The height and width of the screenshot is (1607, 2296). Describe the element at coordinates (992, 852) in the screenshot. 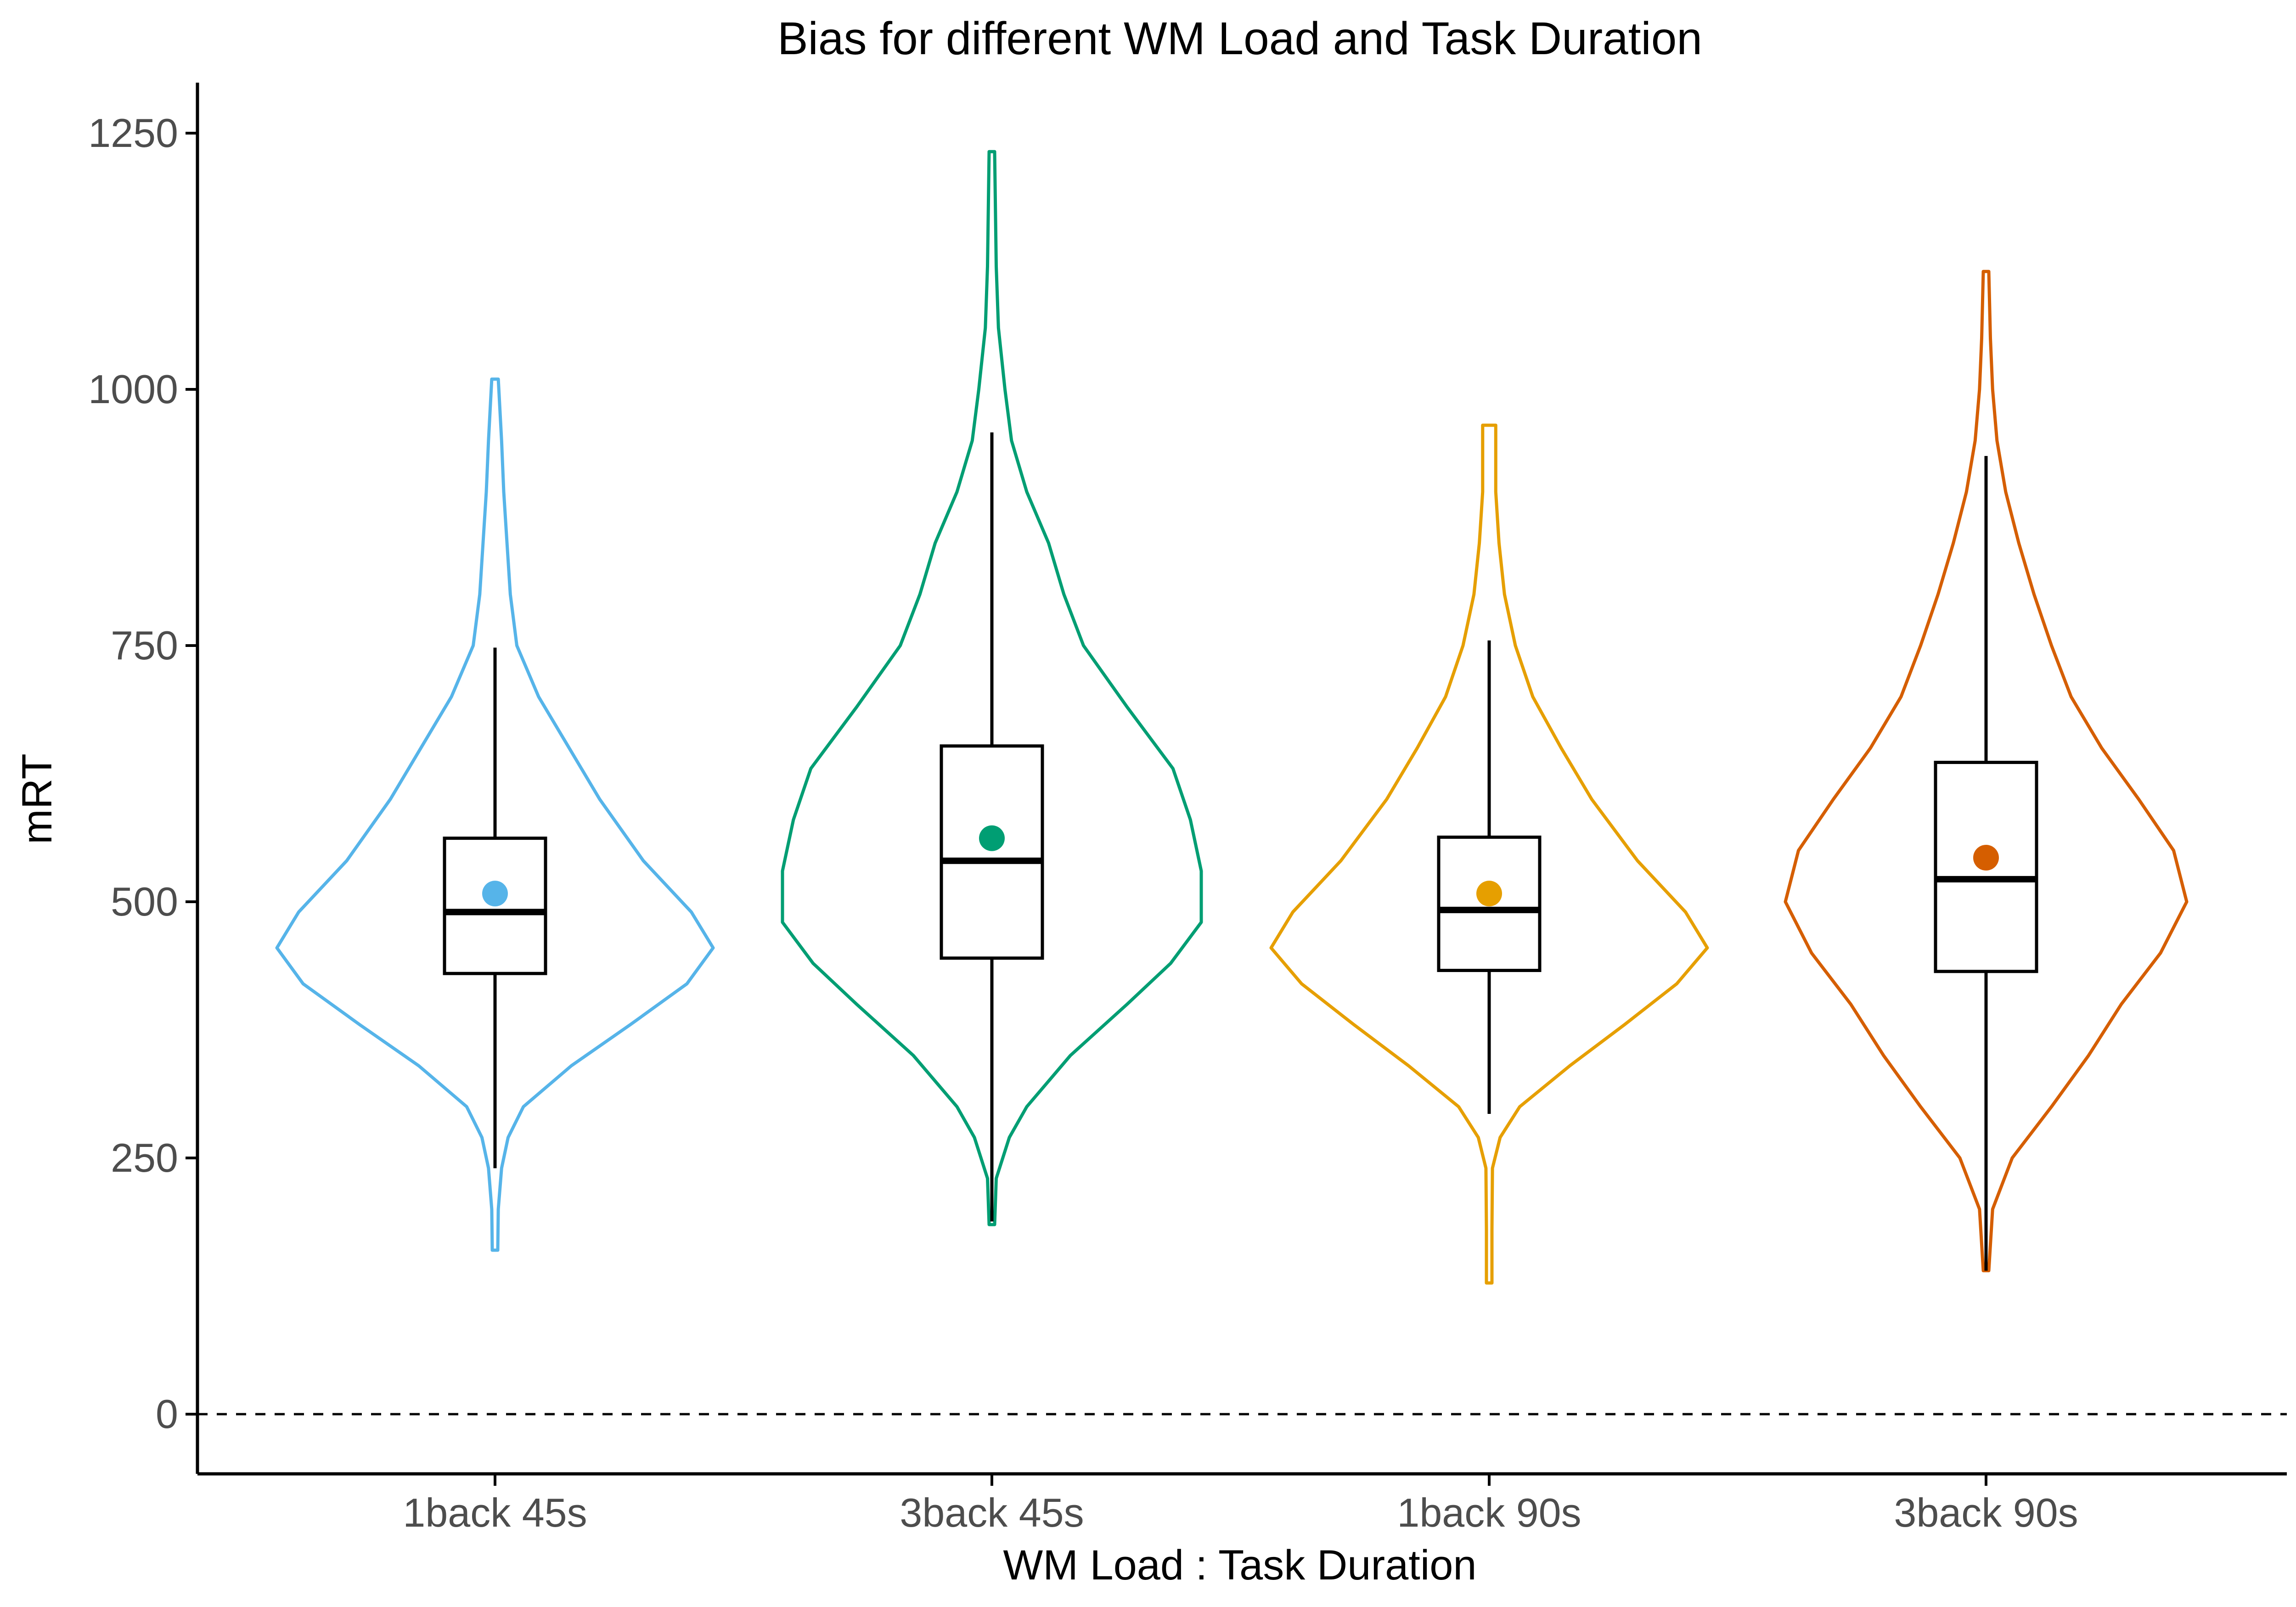

I see `box-iqr` at that location.